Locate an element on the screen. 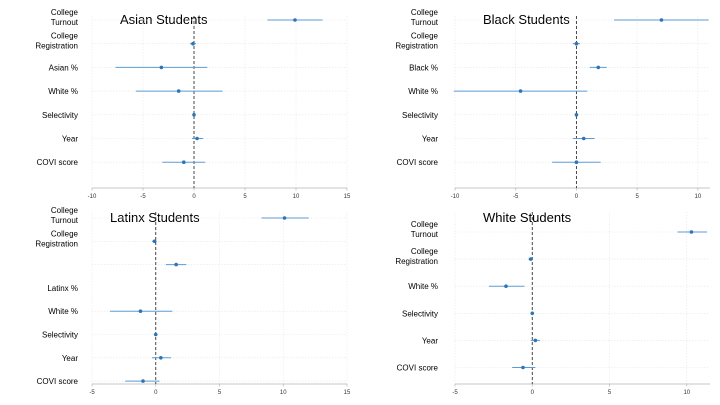 This screenshot has width=720, height=405. panel-title: Latinx Students is located at coordinates (155, 217).